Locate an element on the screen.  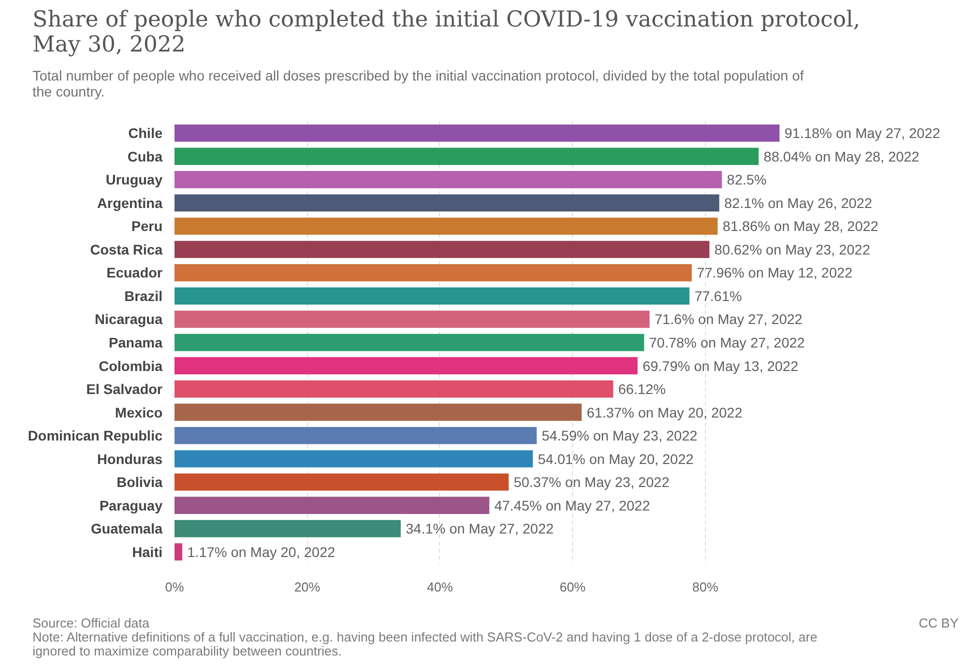
data-label: 77.61% is located at coordinates (718, 296).